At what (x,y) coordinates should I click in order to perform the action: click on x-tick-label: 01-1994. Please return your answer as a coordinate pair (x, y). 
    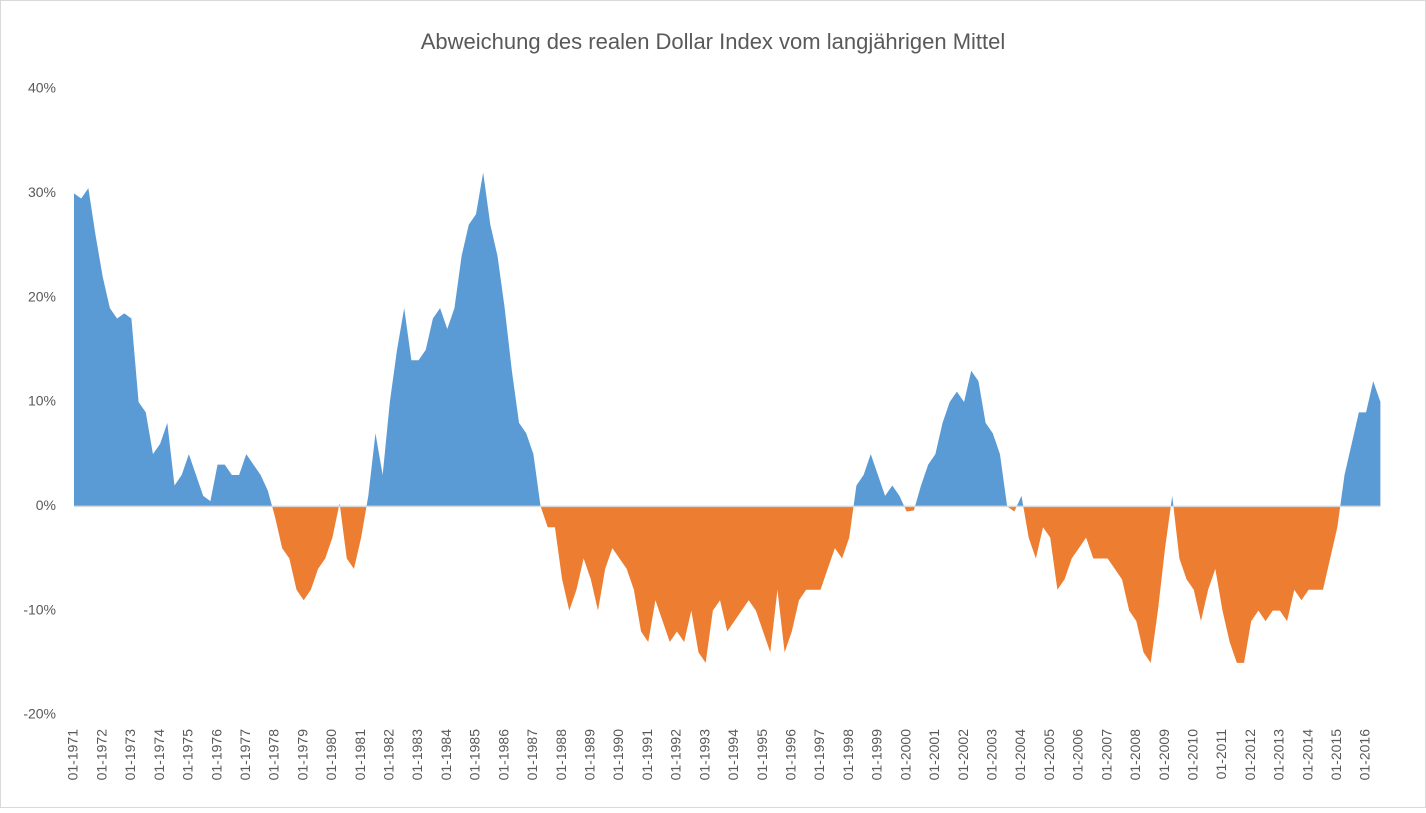
    Looking at the image, I should click on (733, 755).